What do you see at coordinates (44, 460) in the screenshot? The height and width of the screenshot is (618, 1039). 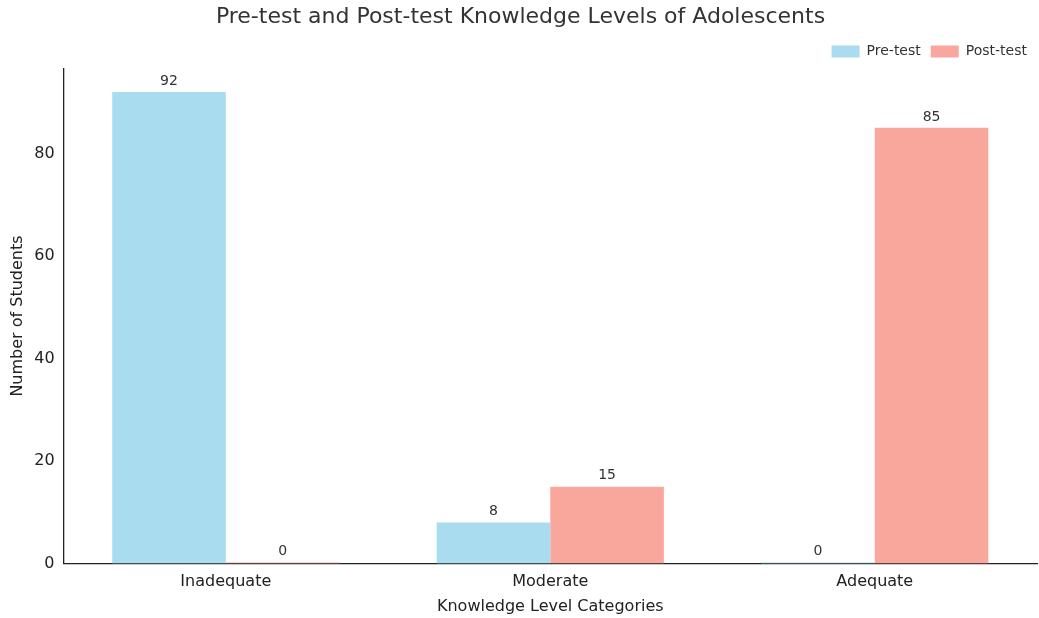 I see `y-tick-label: 20` at bounding box center [44, 460].